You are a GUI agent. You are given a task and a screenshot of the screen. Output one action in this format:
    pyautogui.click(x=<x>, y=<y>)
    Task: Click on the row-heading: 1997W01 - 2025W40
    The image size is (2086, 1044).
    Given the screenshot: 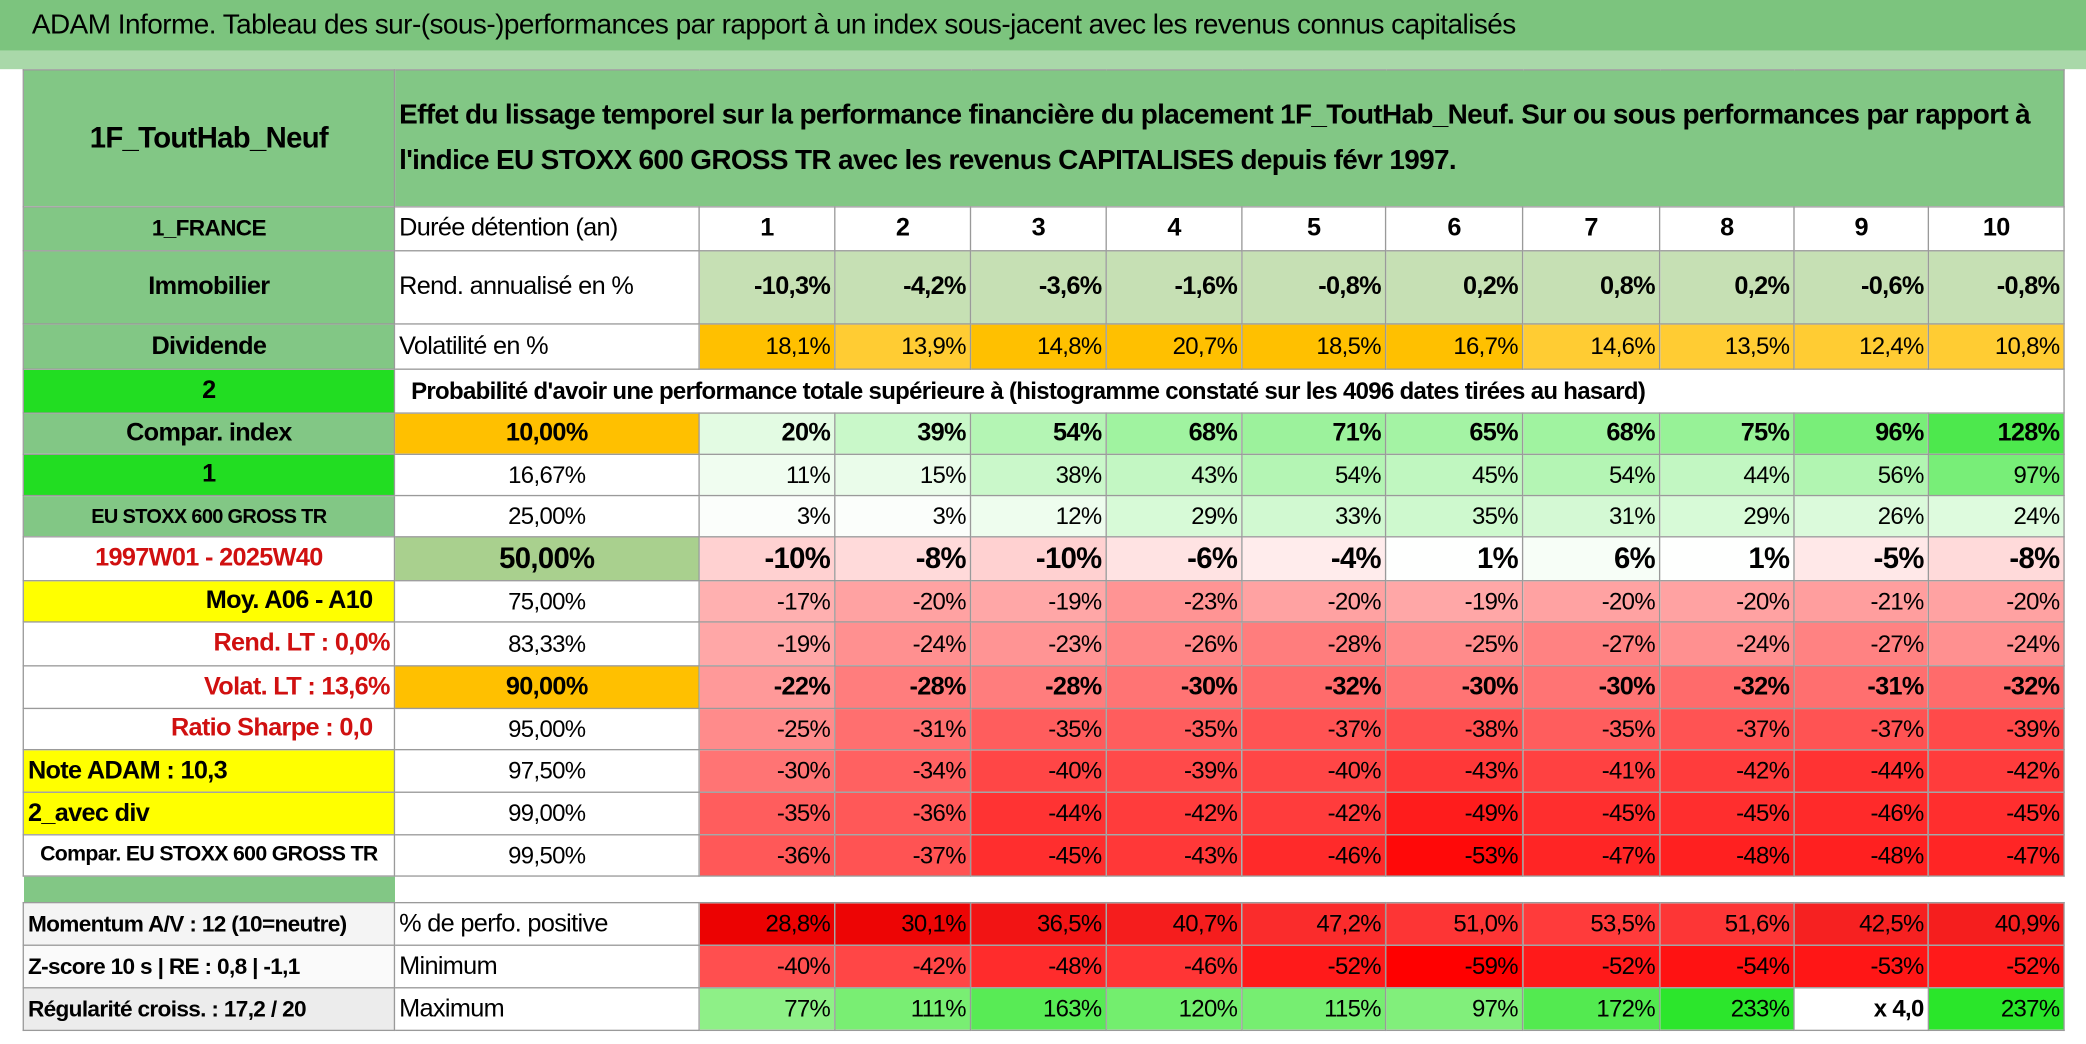 What is the action you would take?
    pyautogui.click(x=209, y=559)
    